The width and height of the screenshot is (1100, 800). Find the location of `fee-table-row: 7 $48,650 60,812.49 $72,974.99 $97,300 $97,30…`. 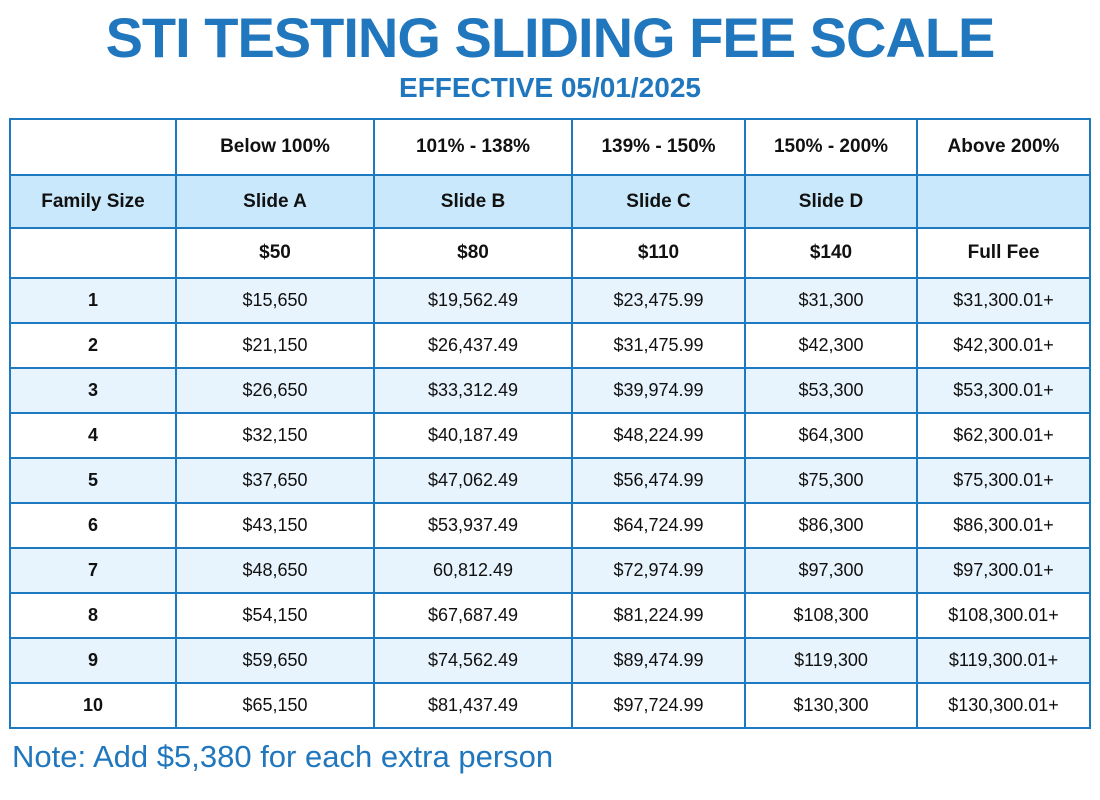

fee-table-row: 7 $48,650 60,812.49 $72,974.99 $97,300 $97,30… is located at coordinates (550, 570).